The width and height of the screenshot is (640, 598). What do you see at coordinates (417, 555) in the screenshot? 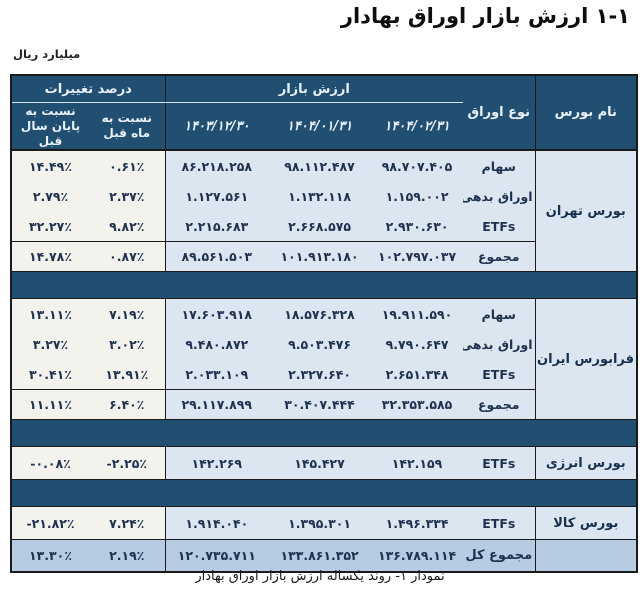
I see `value-cell: ۱۳۶.۷۸۹.۱۱۴` at bounding box center [417, 555].